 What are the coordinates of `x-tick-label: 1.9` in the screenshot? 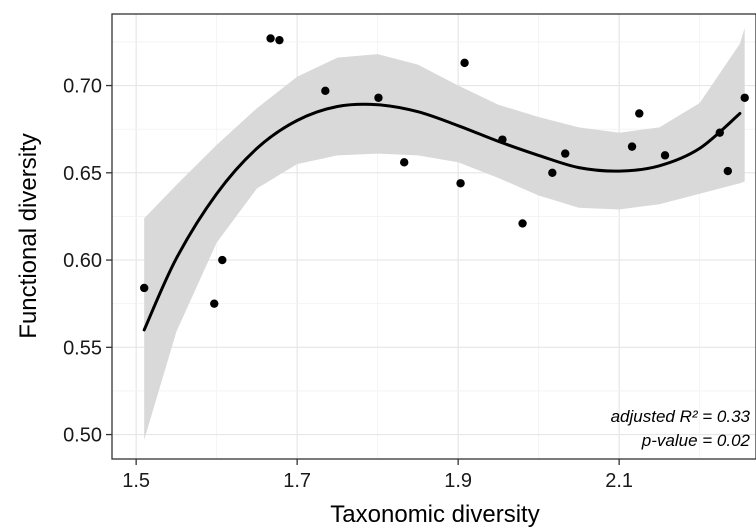 It's located at (458, 481).